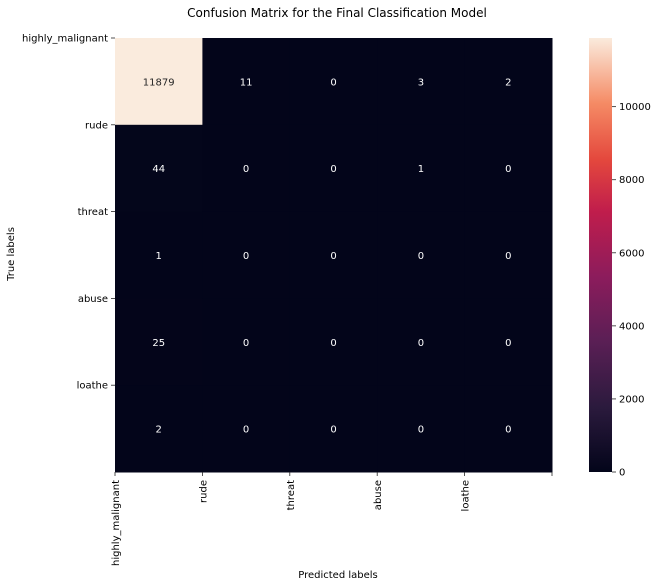  I want to click on cell-value-label: 11879, so click(159, 82).